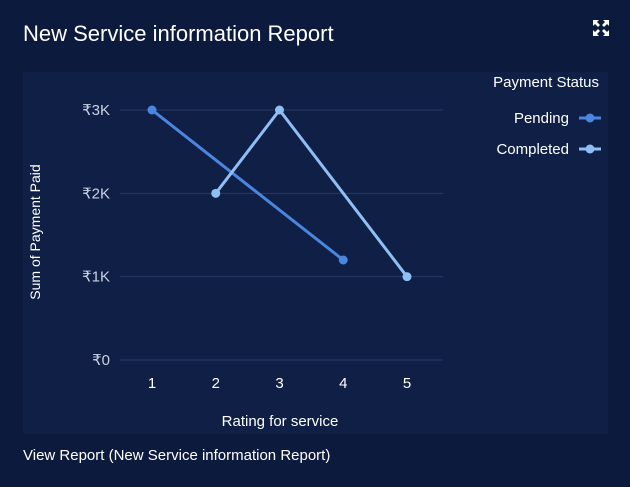 The image size is (630, 487). I want to click on y-axis-label: Sum of Payment Paid, so click(35, 231).